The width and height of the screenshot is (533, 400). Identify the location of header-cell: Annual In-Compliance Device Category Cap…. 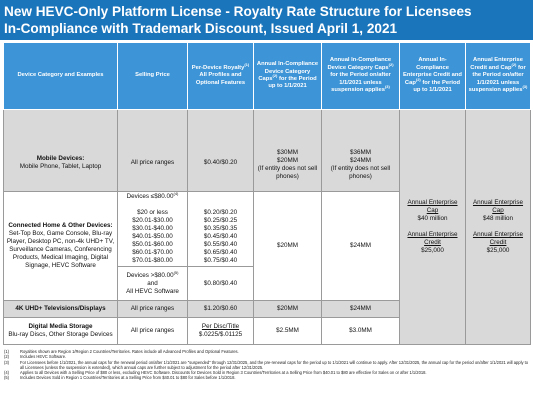
(287, 76).